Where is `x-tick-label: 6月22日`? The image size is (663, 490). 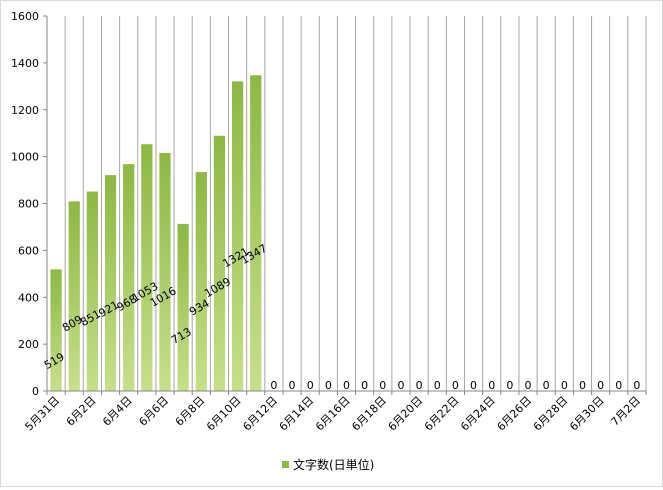
x-tick-label: 6月22日 is located at coordinates (442, 414).